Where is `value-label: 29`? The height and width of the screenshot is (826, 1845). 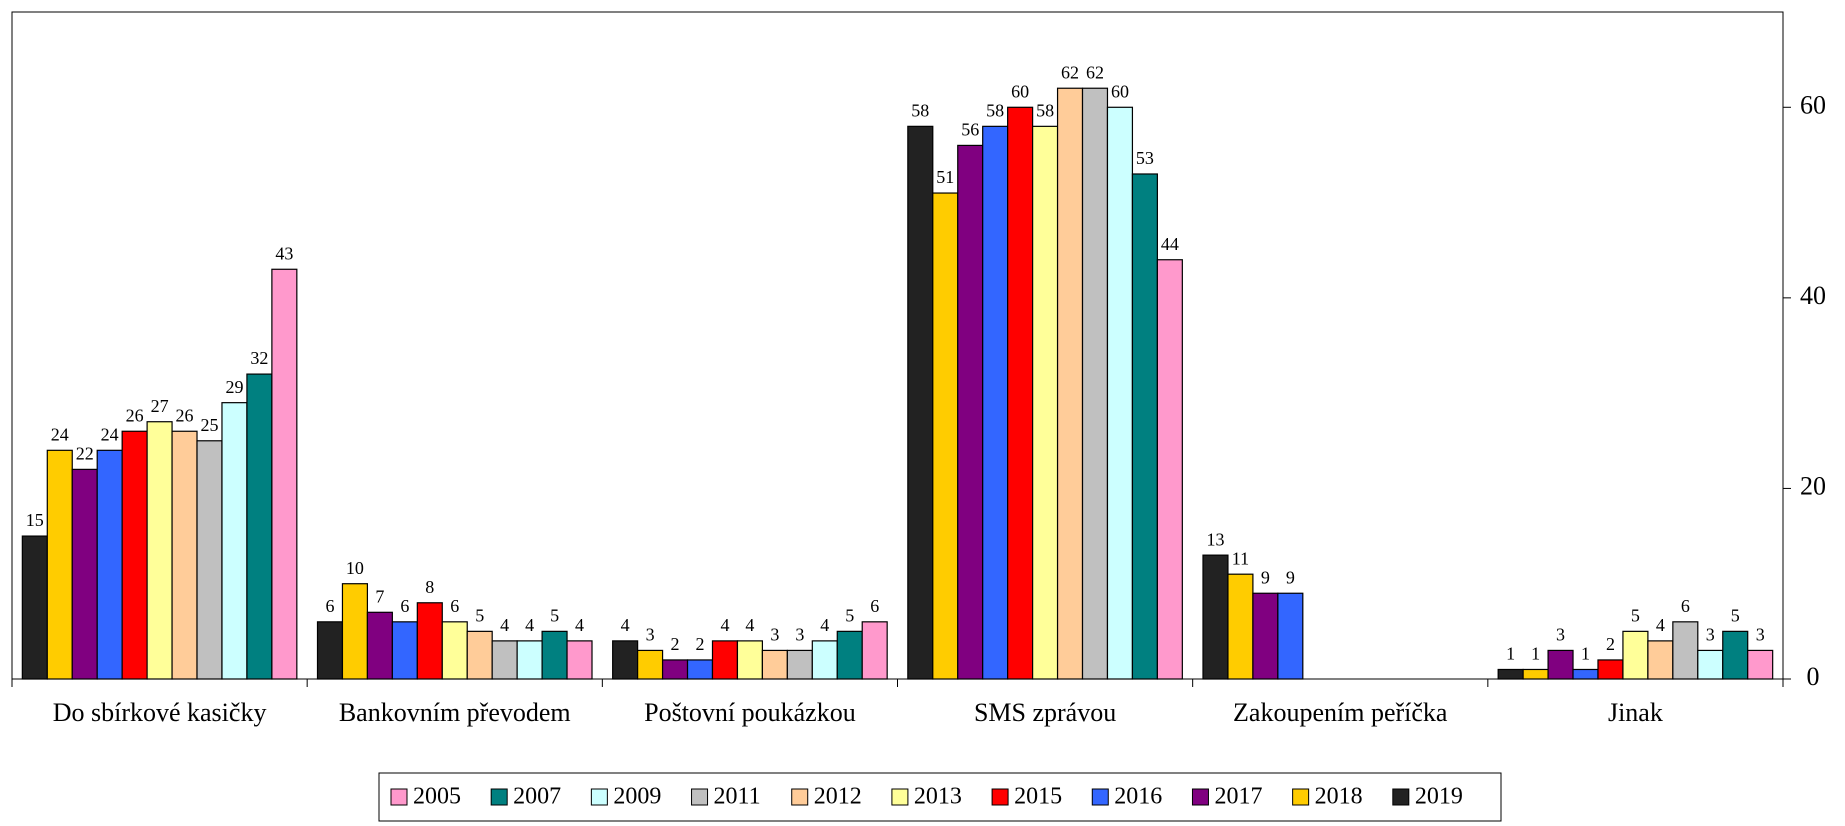
value-label: 29 is located at coordinates (234, 387).